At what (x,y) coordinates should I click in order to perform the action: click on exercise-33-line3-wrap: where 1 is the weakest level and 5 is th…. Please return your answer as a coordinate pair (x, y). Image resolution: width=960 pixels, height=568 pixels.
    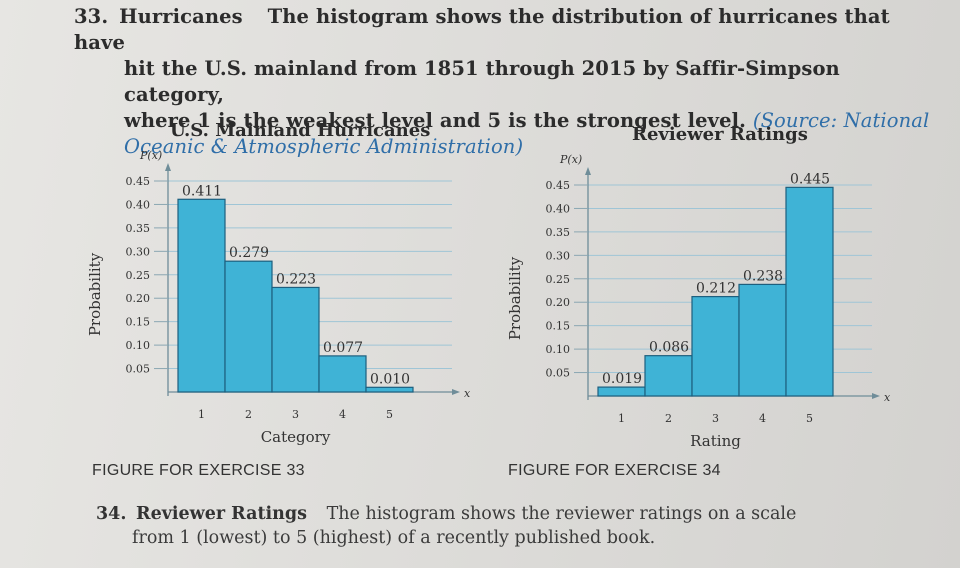
    Looking at the image, I should click on (504, 121).